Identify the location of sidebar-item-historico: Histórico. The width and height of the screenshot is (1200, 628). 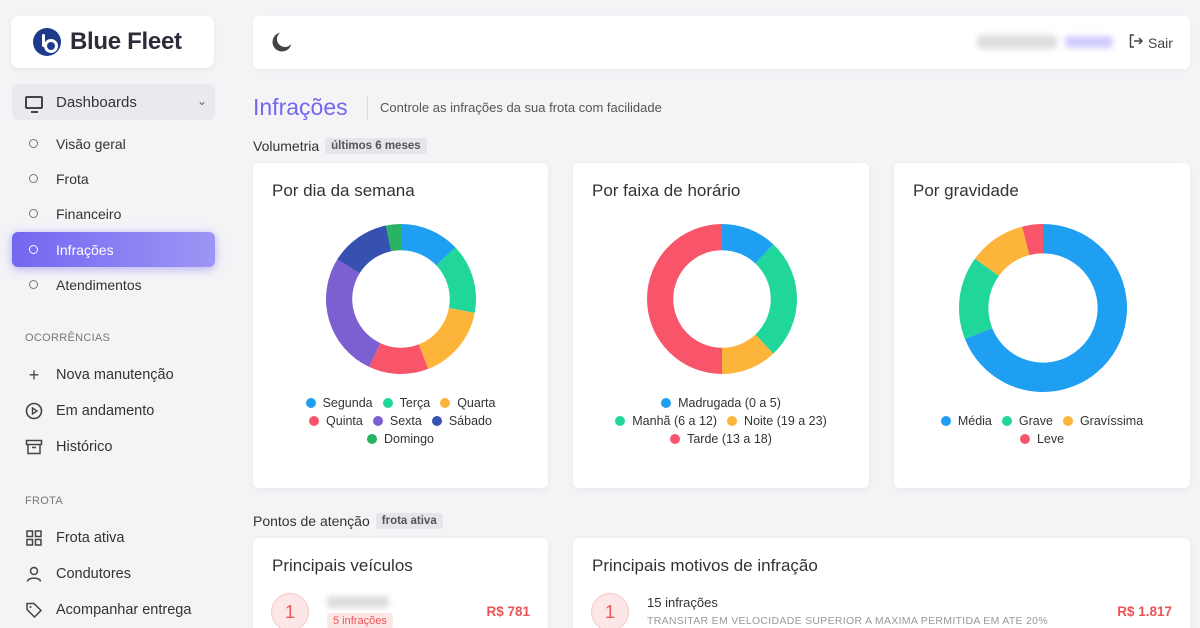
(113, 447).